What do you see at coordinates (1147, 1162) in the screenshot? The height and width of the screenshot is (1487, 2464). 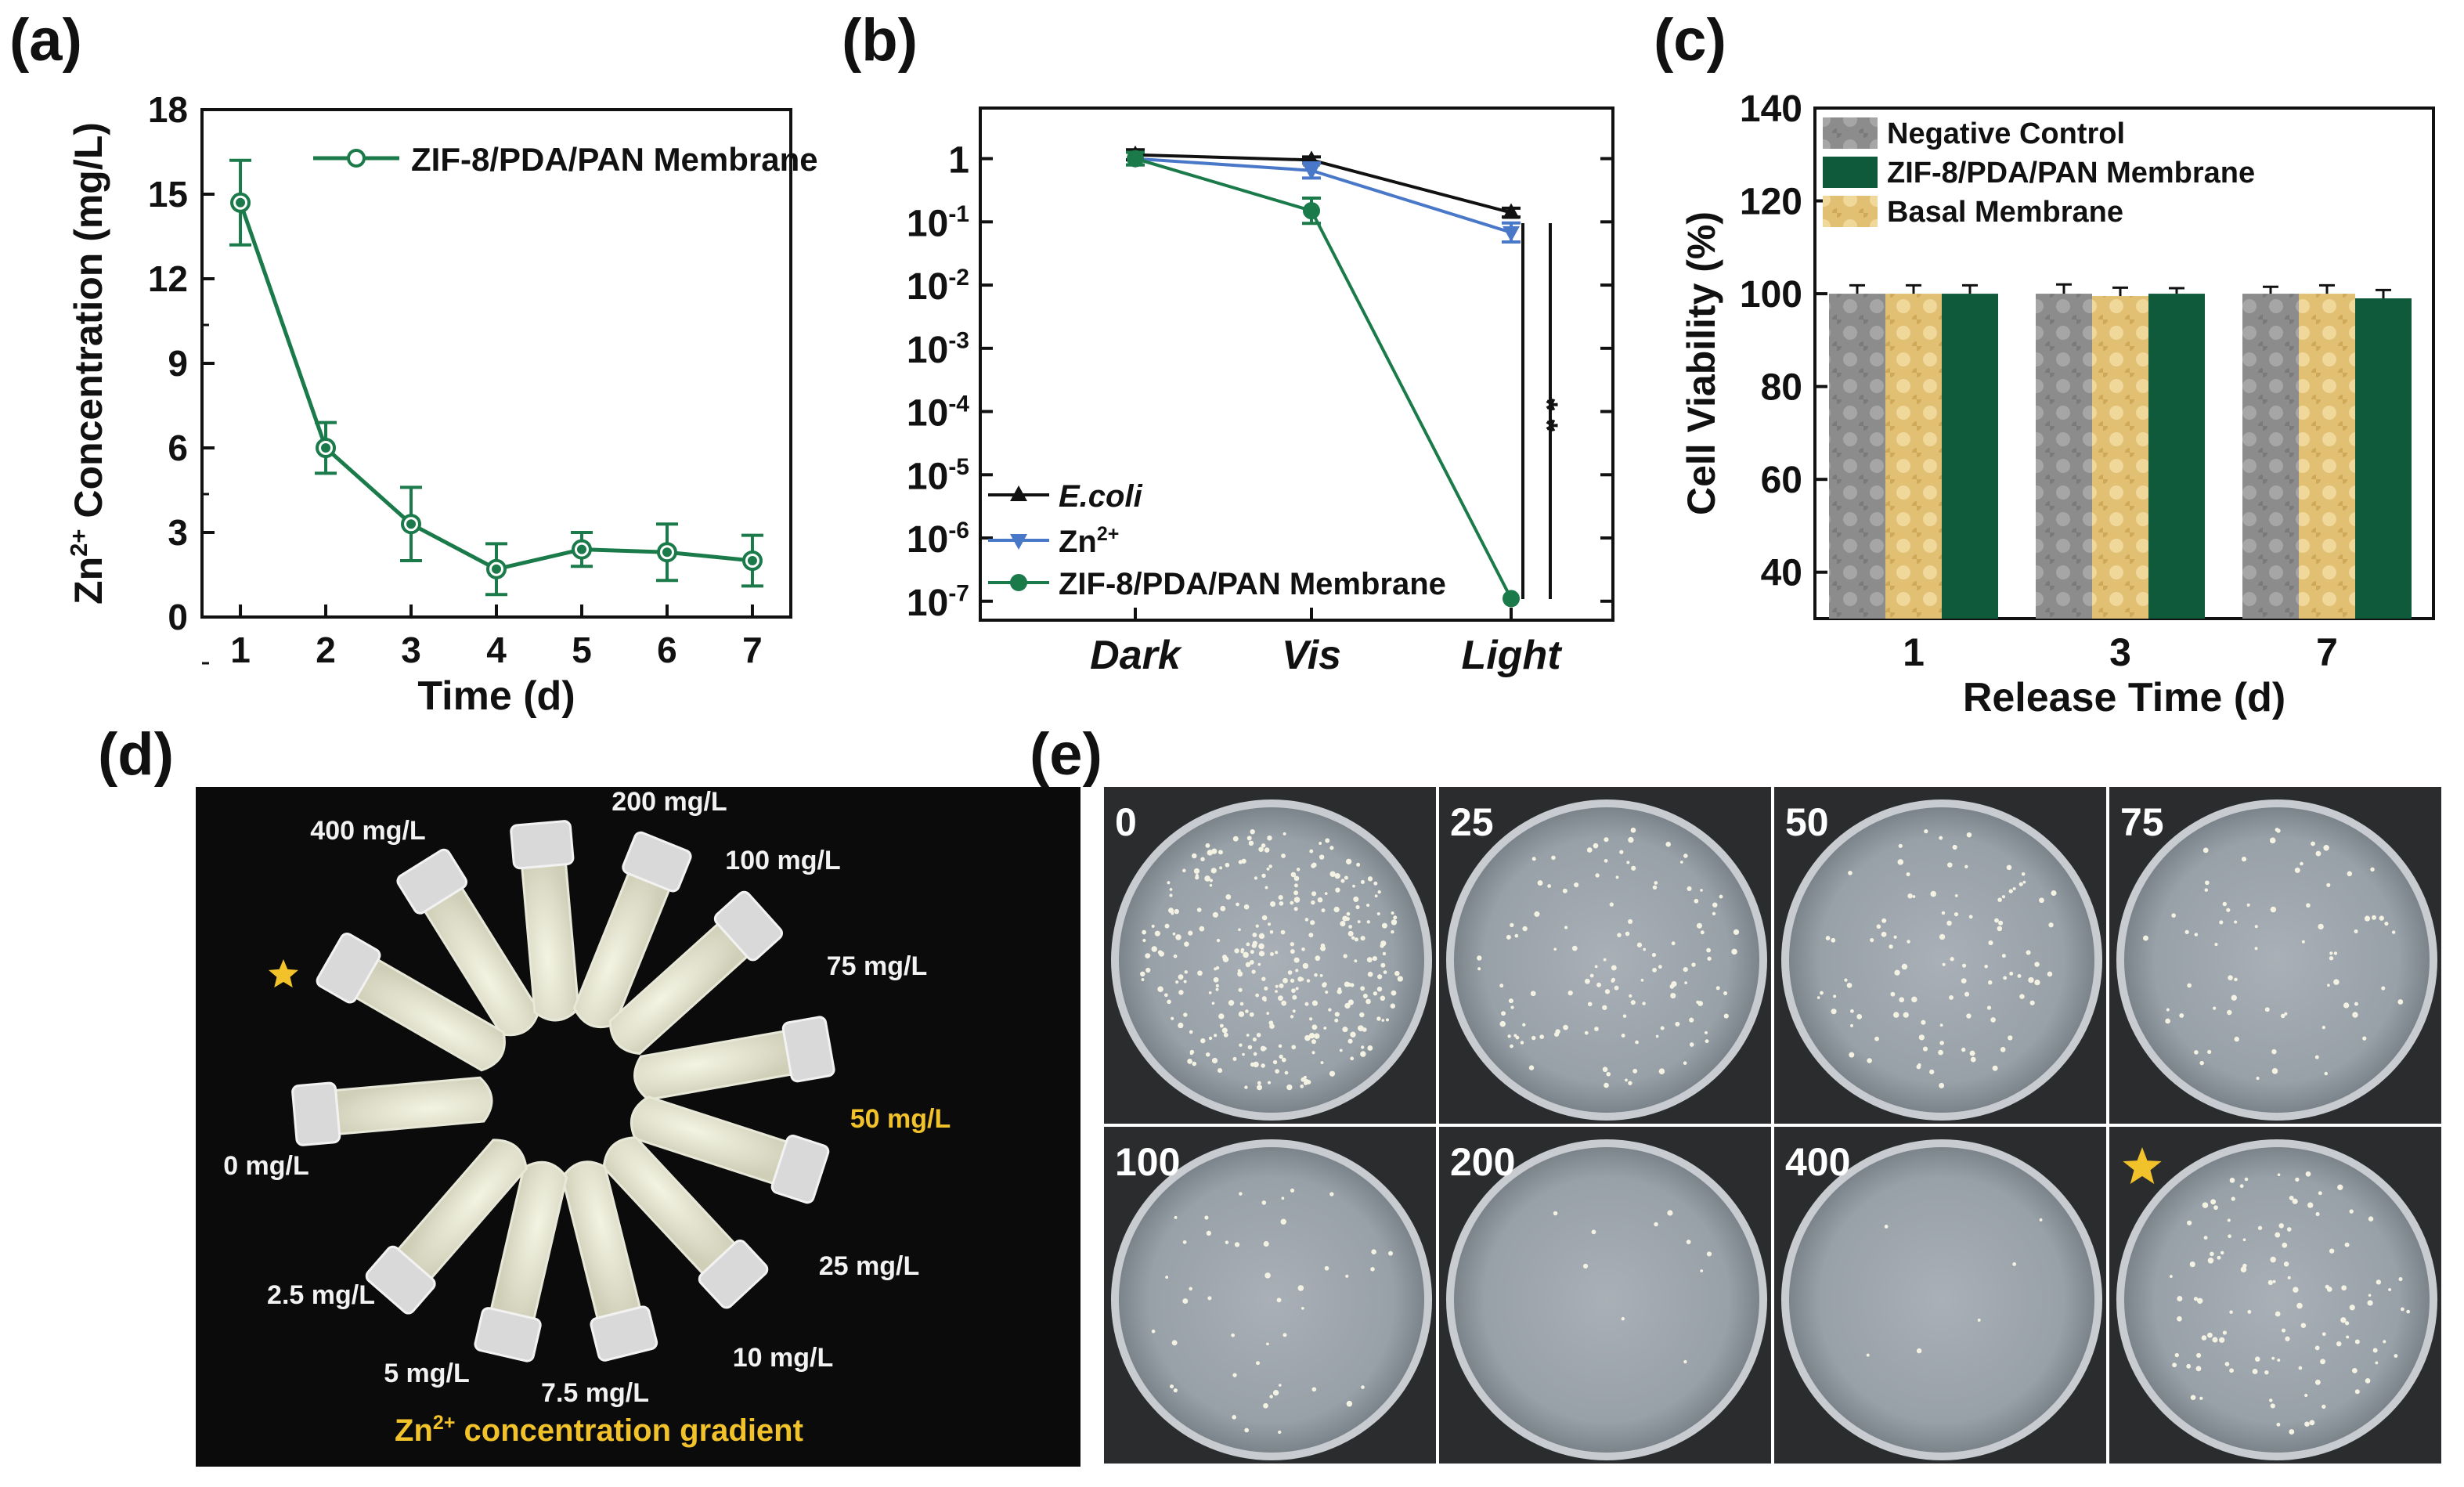 I see `dish-label: 100` at bounding box center [1147, 1162].